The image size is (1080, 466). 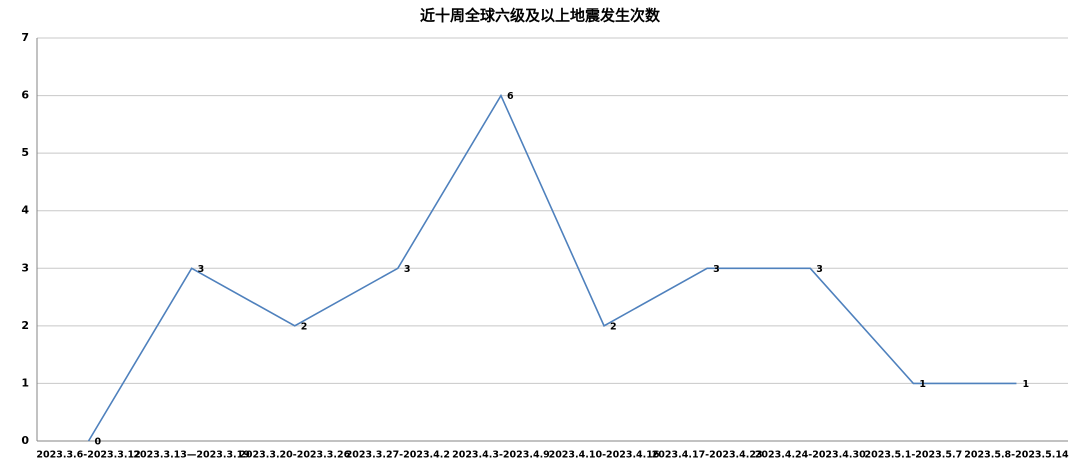 What do you see at coordinates (191, 455) in the screenshot?
I see `x-tick-label: 2023.3.13—2023.3.19` at bounding box center [191, 455].